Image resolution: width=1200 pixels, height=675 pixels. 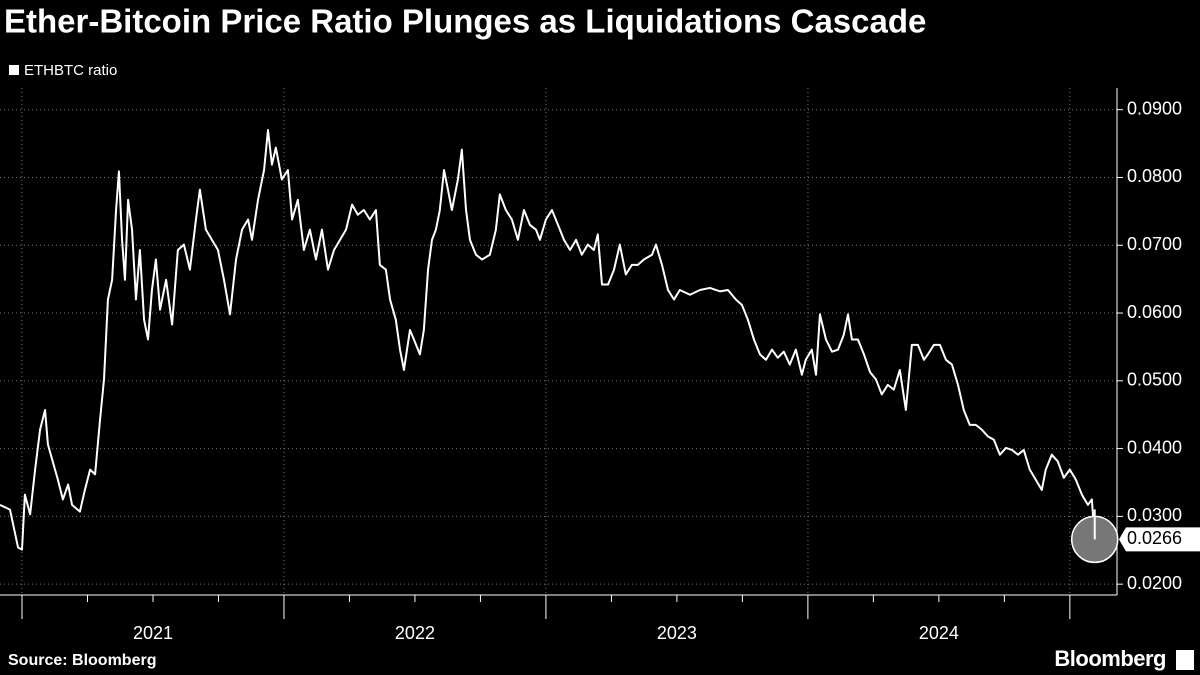 What do you see at coordinates (1154, 312) in the screenshot?
I see `y-tick-label: 0.0600` at bounding box center [1154, 312].